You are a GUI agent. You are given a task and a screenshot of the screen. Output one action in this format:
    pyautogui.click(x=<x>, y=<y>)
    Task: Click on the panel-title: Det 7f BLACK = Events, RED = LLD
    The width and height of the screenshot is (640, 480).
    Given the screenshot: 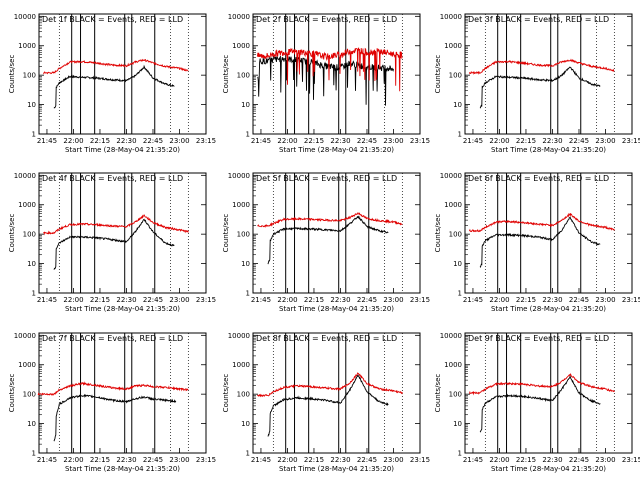 What is the action you would take?
    pyautogui.click(x=112, y=338)
    